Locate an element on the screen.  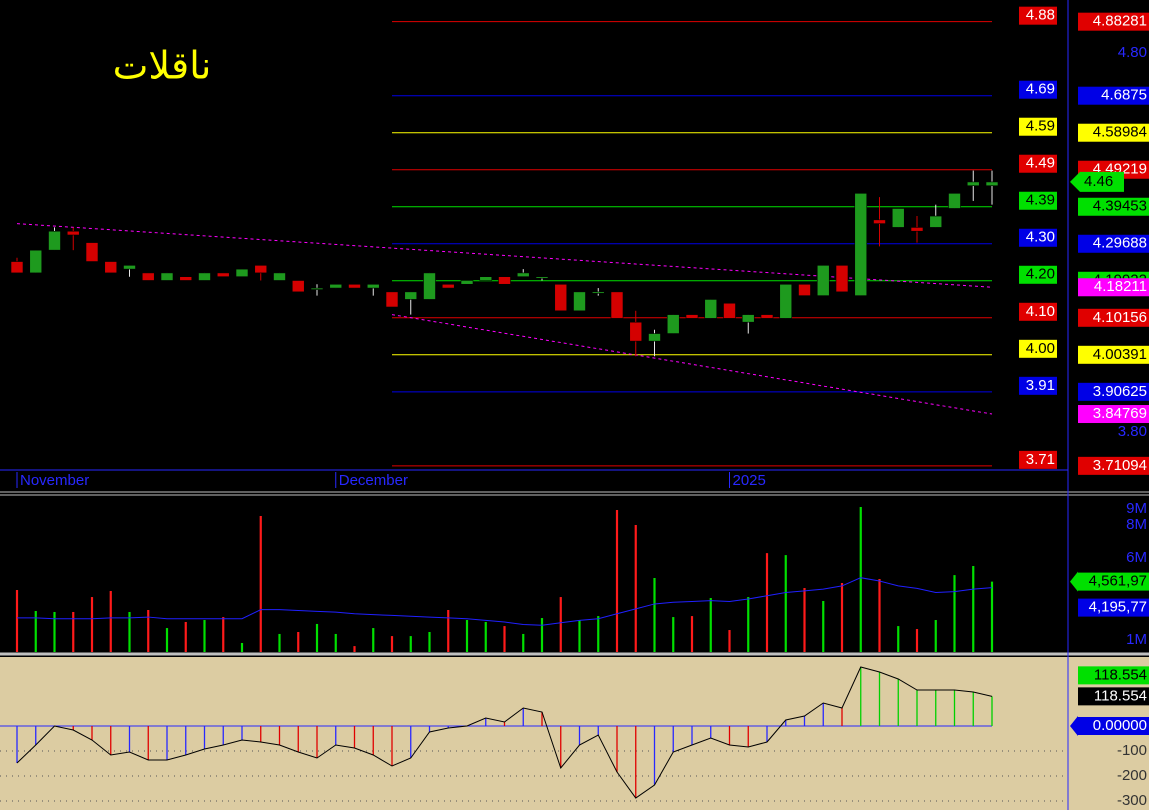
level-value: 4.58984 is located at coordinates (1120, 132).